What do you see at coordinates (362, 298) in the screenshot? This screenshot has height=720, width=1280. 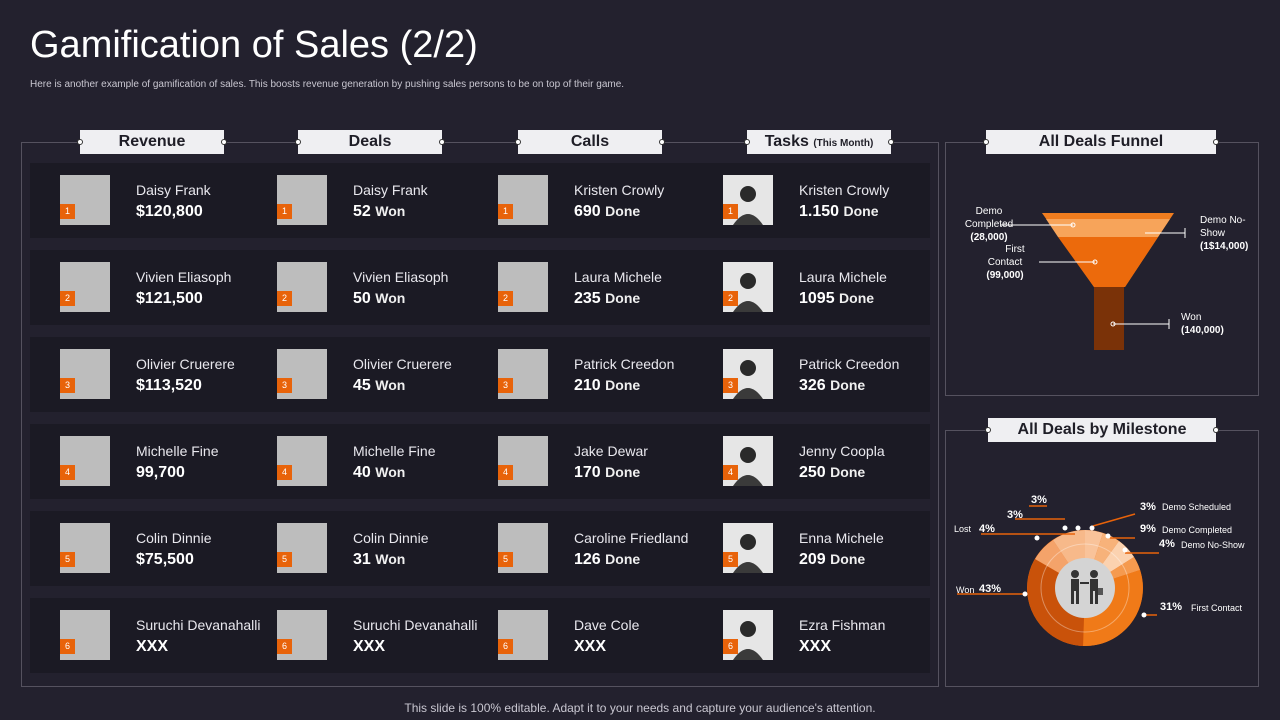 I see `metric-number: 50` at bounding box center [362, 298].